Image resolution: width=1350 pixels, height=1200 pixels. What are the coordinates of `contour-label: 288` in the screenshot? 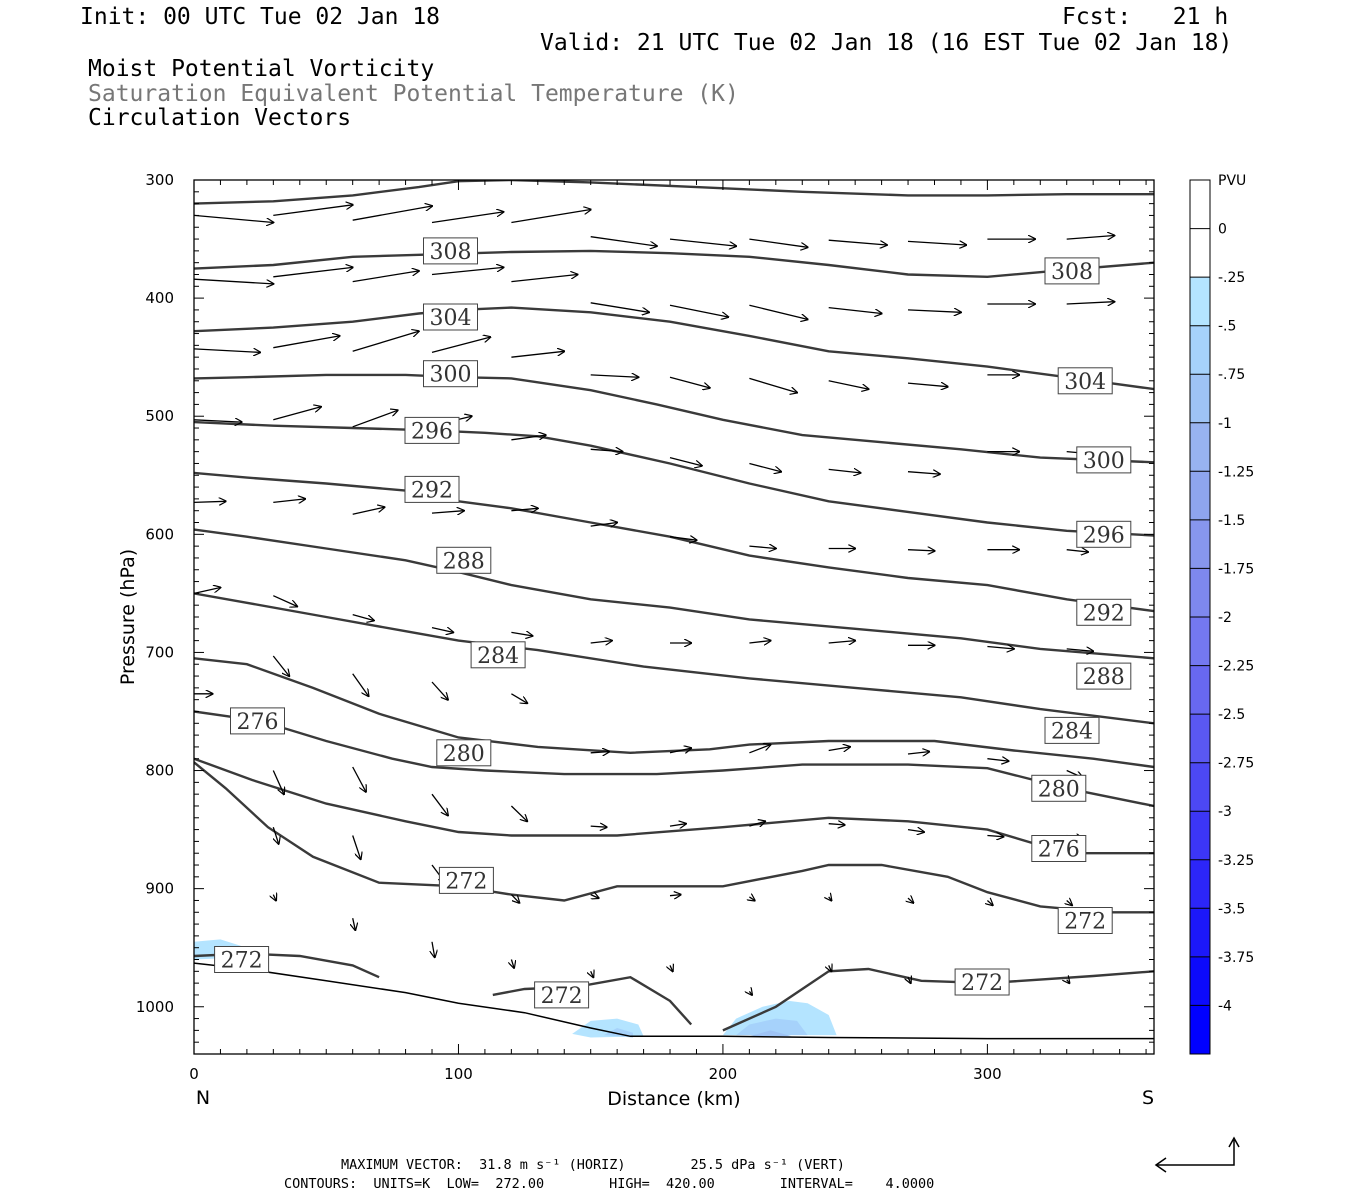 It's located at (464, 561).